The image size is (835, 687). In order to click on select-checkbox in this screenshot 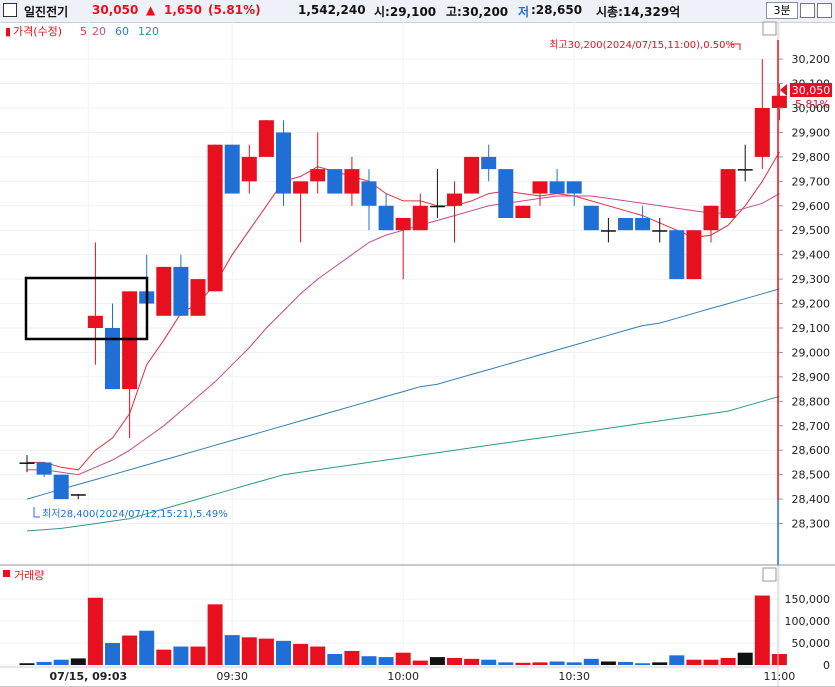, I will do `click(10, 10)`.